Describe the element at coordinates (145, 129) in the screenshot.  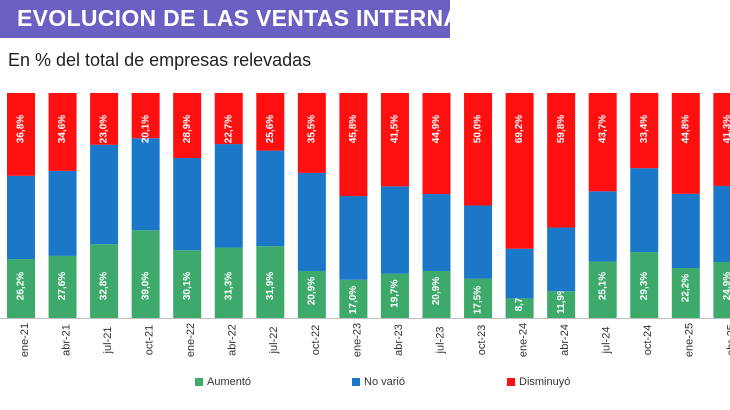
I see `data-label-disminuyo-oct-21: 20,1%` at that location.